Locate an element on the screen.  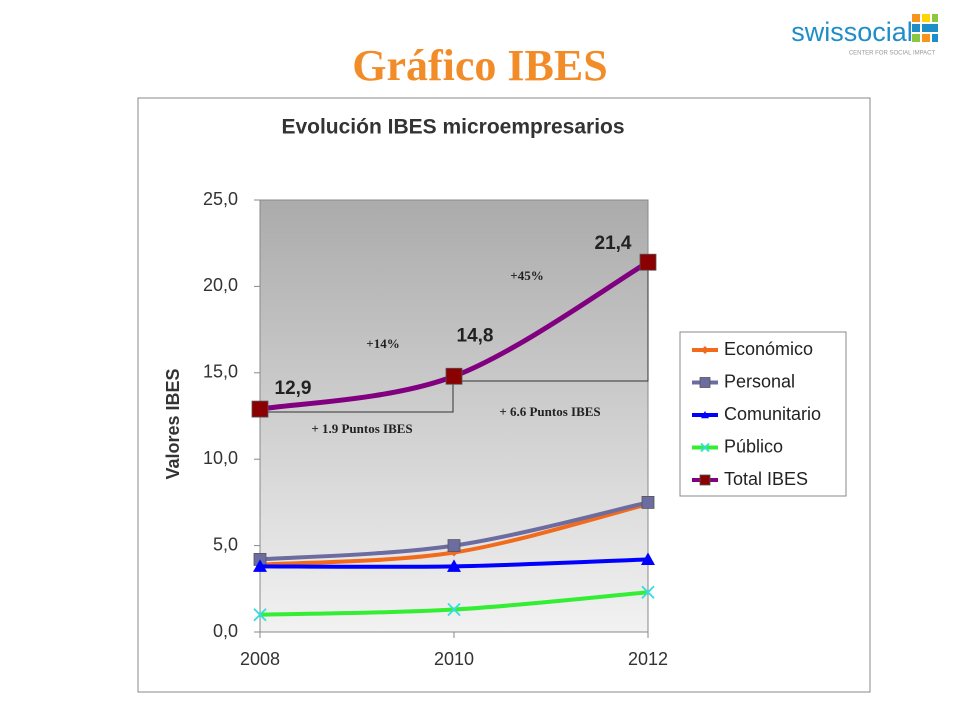
data-label: 21,4 is located at coordinates (613, 243).